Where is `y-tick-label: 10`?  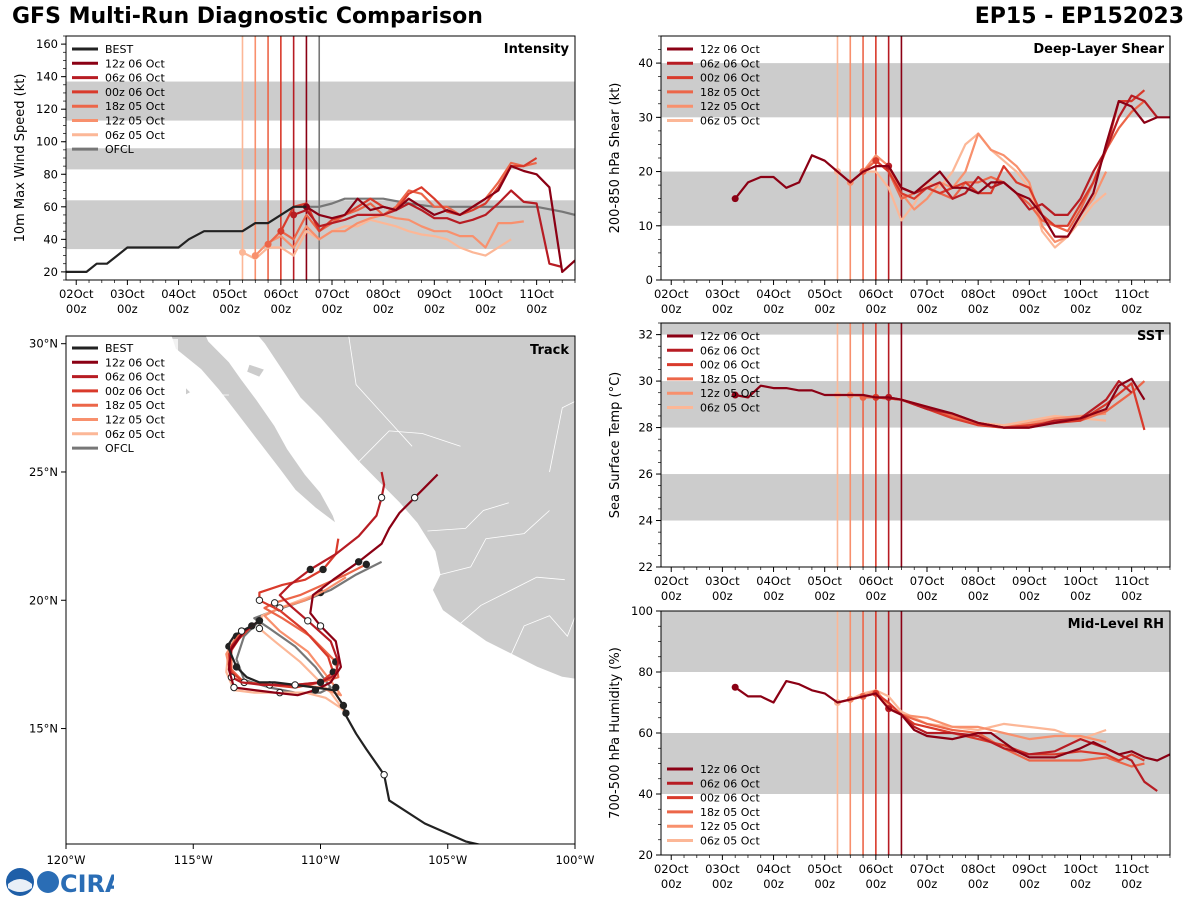 y-tick-label: 10 is located at coordinates (645, 226).